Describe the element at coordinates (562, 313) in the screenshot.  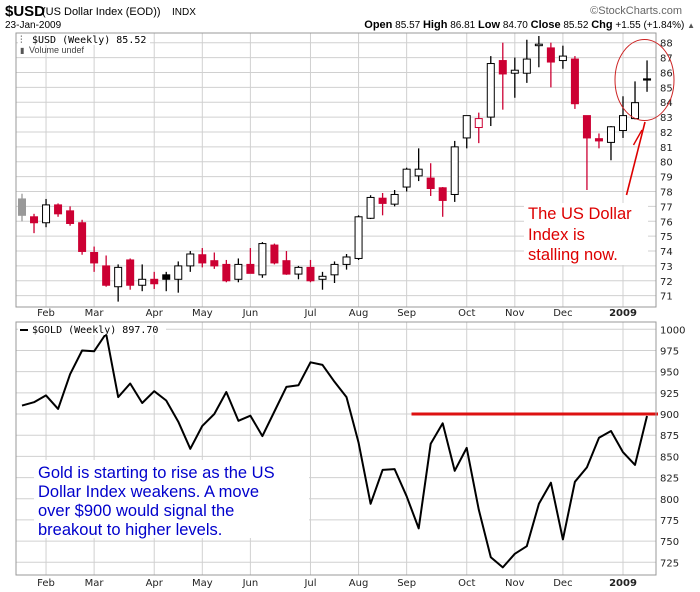
I see `usd-x-tick: Dec` at that location.